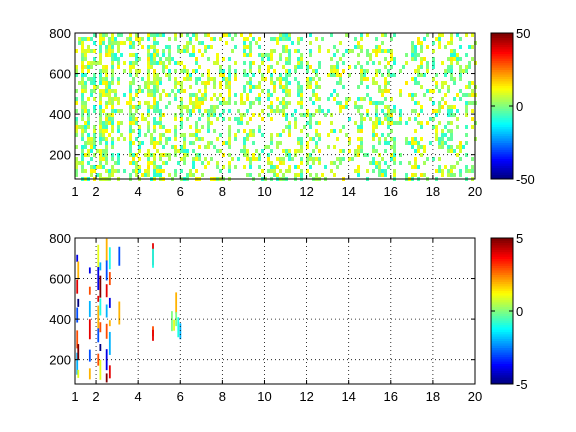 The width and height of the screenshot is (576, 432). I want to click on x-tick-label: 8, so click(222, 396).